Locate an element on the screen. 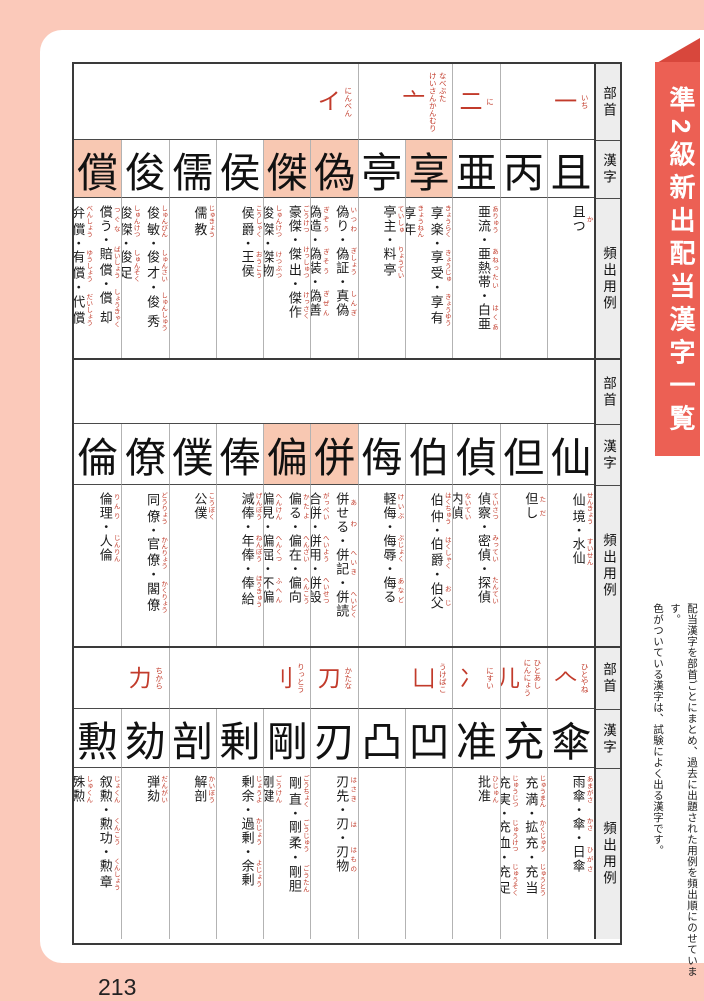 Image resolution: width=704 pixels, height=1001 pixels. example-word: 料亭 りょうてい is located at coordinates (392, 262).